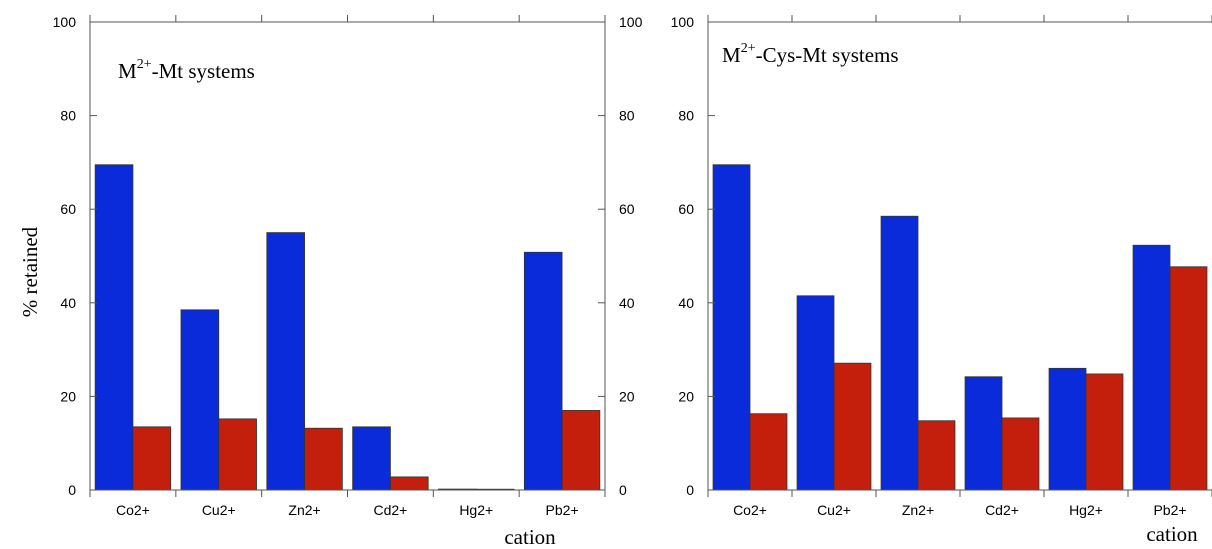 This screenshot has height=549, width=1212. Describe the element at coordinates (30, 271) in the screenshot. I see `y-axis-title: % retained` at that location.